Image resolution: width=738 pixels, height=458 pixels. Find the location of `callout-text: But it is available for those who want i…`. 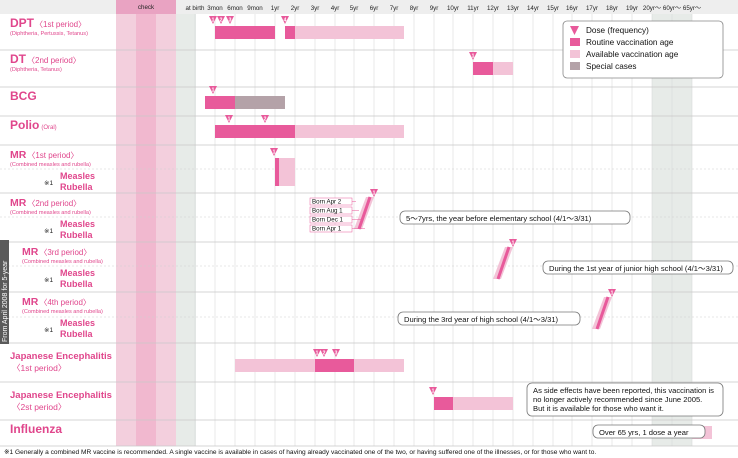

callout-text: But it is available for those who want i… is located at coordinates (598, 408).